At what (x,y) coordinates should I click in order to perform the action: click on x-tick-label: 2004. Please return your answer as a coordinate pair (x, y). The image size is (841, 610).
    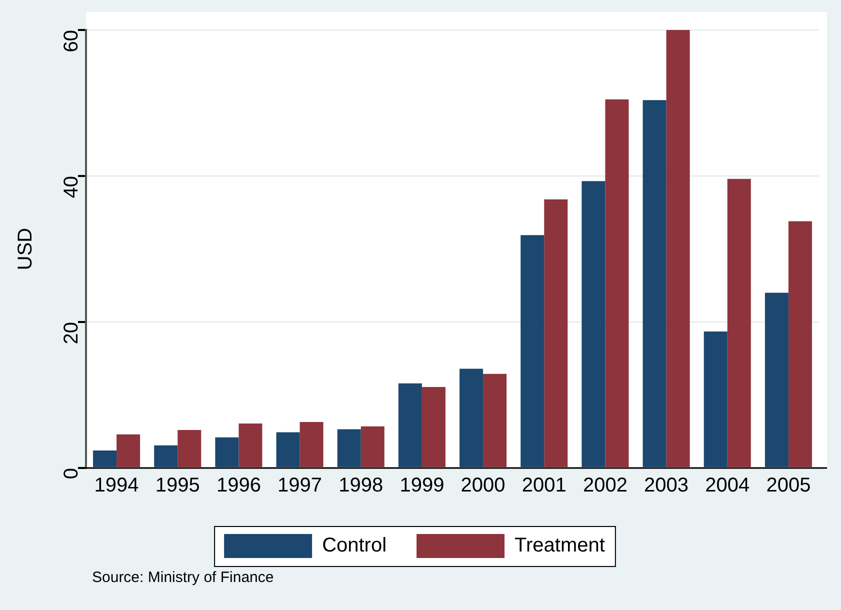
    Looking at the image, I should click on (727, 485).